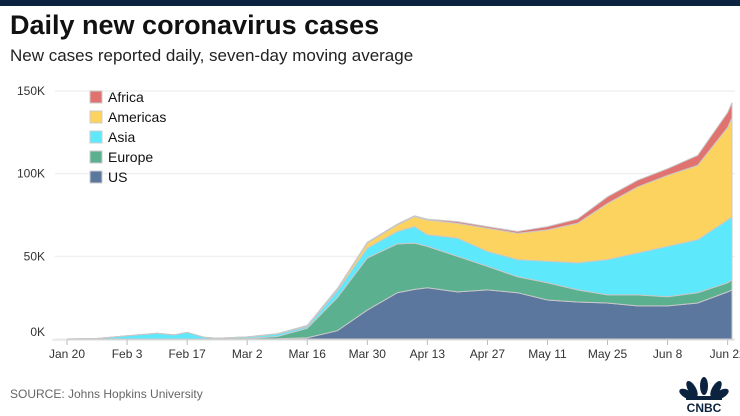 Image resolution: width=740 pixels, height=416 pixels. Describe the element at coordinates (31, 174) in the screenshot. I see `y-tick-label: 100K` at that location.